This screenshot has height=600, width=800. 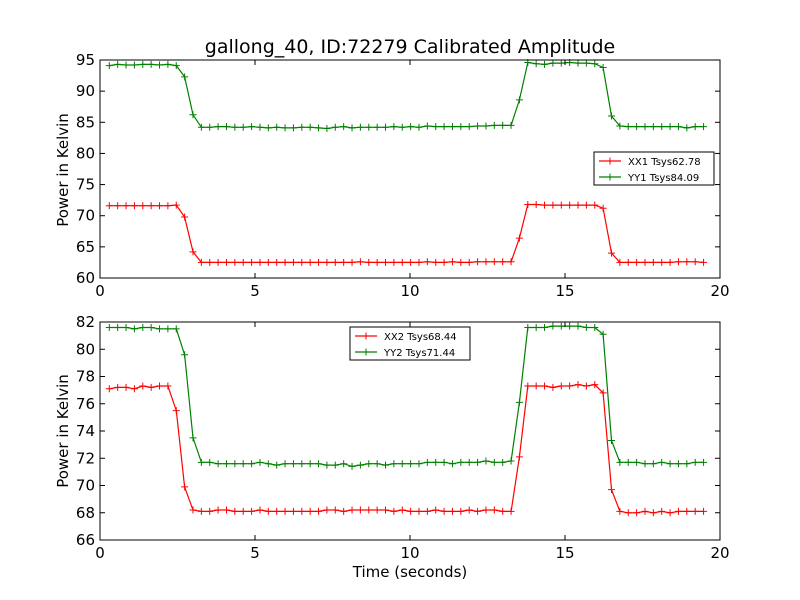 I want to click on top-y-tick-label: 65, so click(x=85, y=247).